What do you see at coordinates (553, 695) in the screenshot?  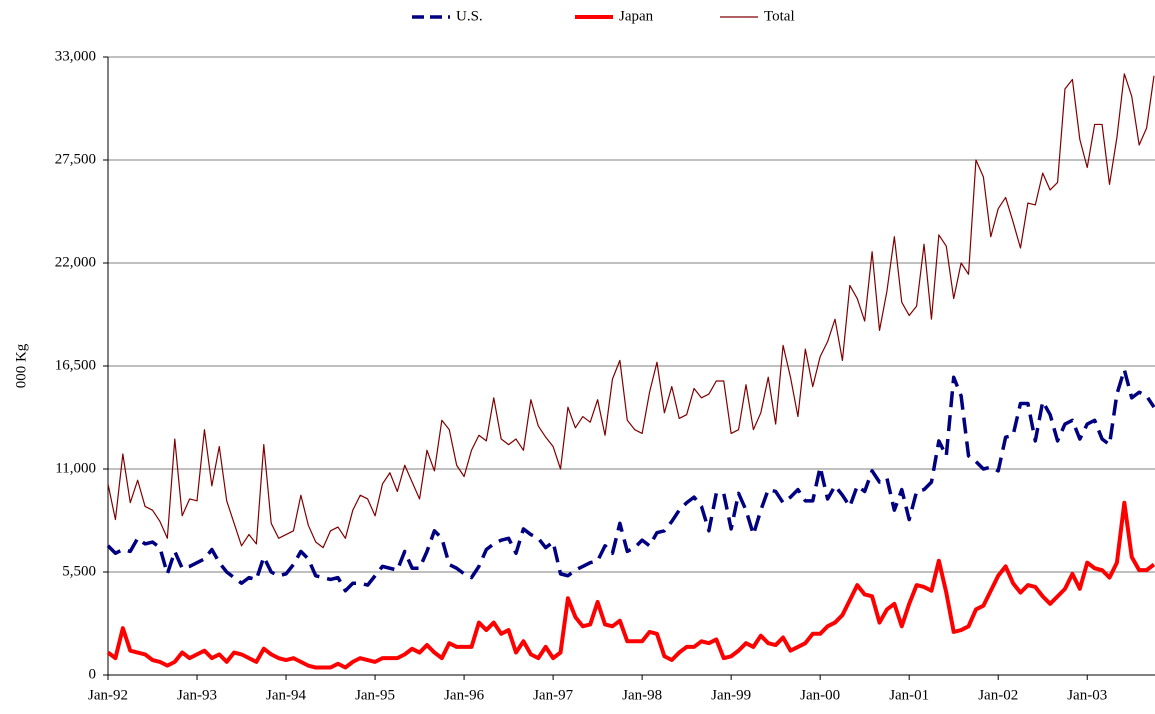 I see `x-tick-label: Jan-97` at bounding box center [553, 695].